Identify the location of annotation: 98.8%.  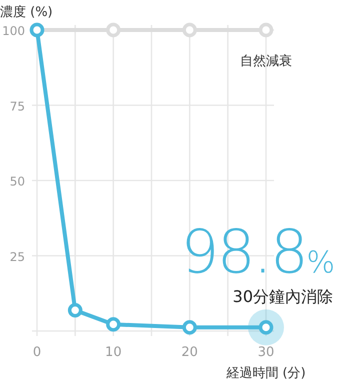
(257, 252).